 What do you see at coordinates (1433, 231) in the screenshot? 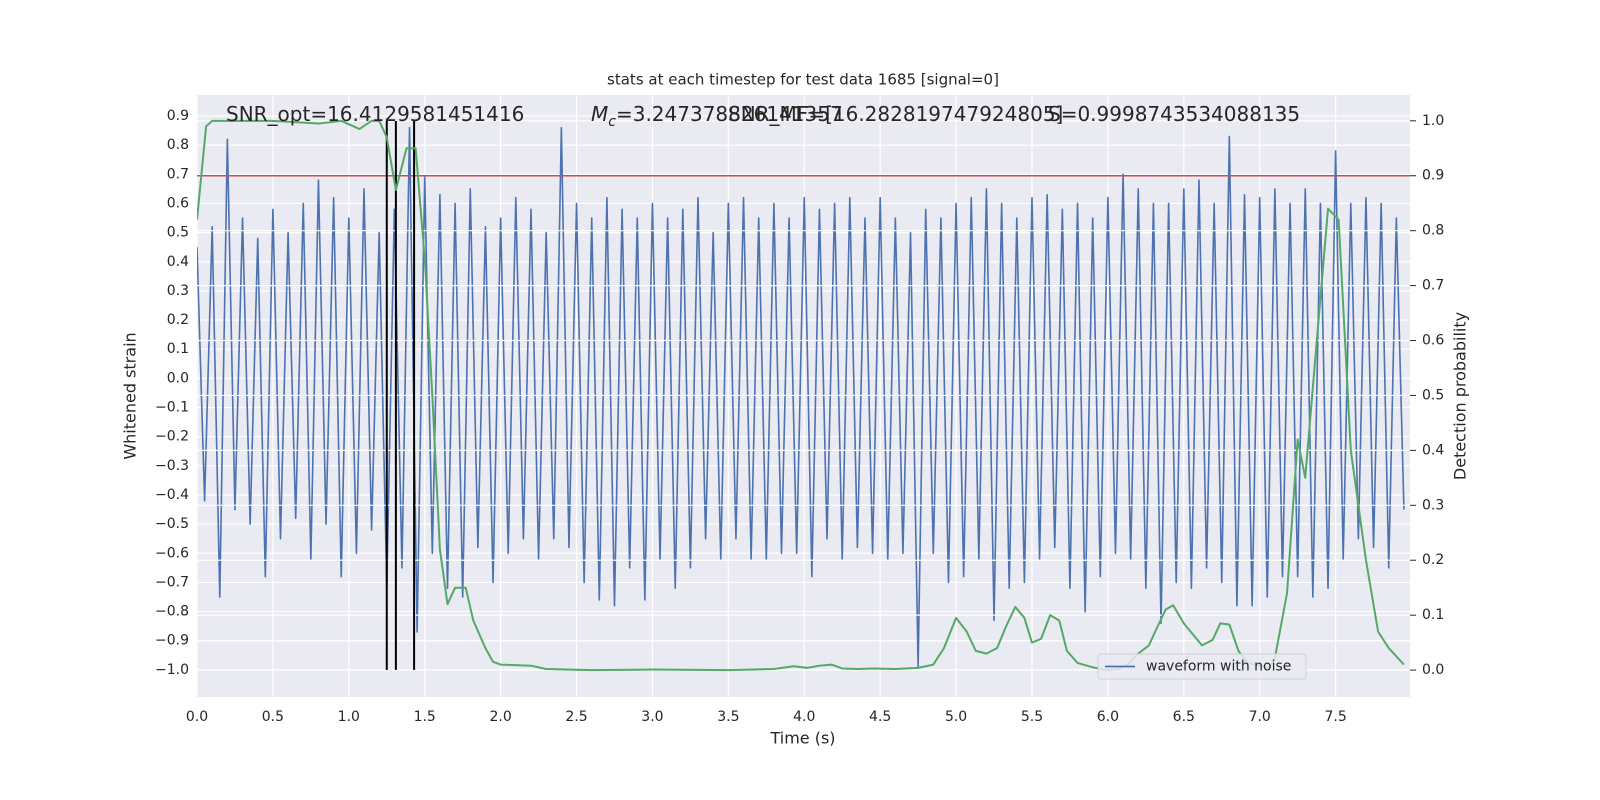
I see `y2-tick-label: 0.8` at bounding box center [1433, 231].